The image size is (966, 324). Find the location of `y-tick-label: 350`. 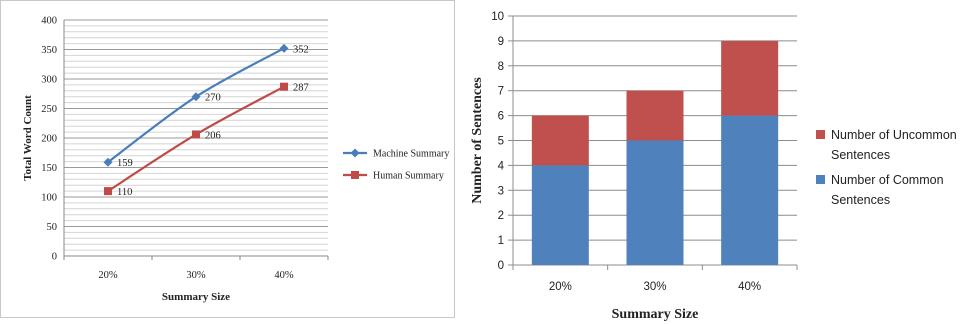

y-tick-label: 350 is located at coordinates (49, 50).